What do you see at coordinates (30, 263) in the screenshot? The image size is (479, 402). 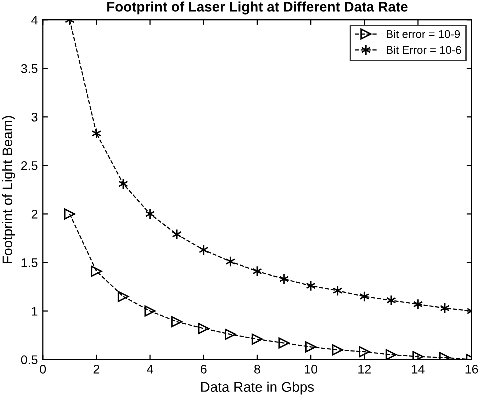 I see `y-tick-label: 1.5` at bounding box center [30, 263].